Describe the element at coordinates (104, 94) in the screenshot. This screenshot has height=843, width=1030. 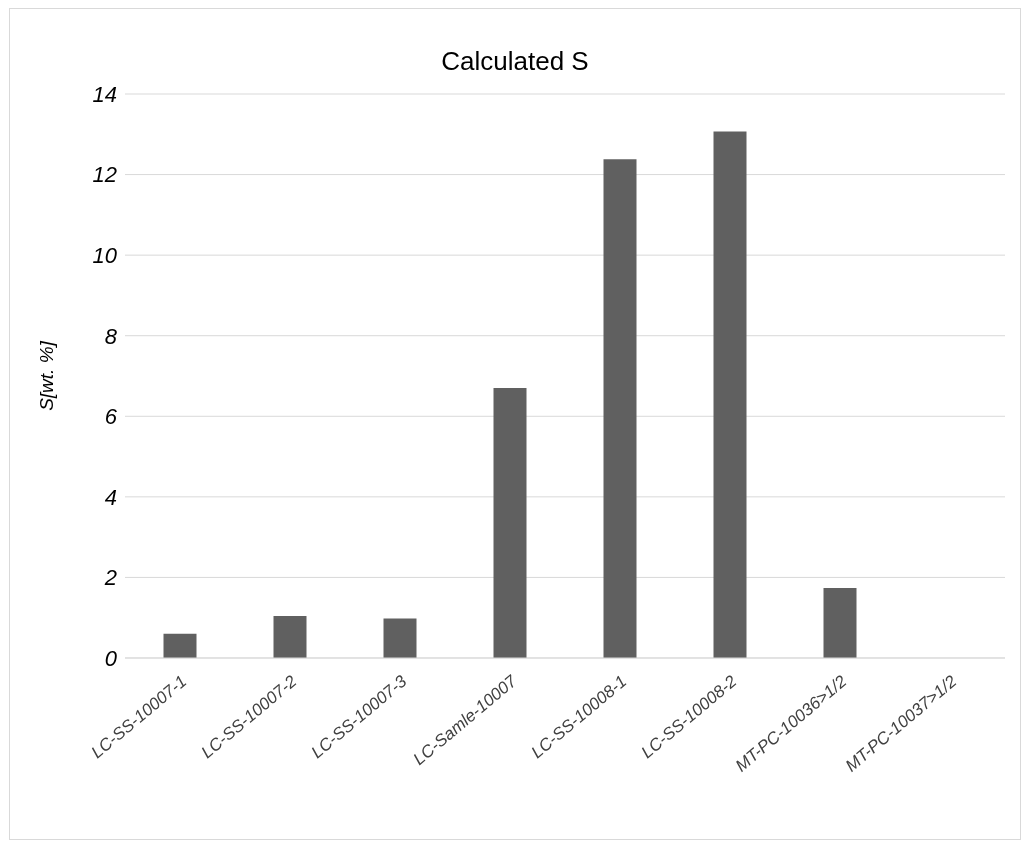
I see `y-tick-label: 14` at that location.